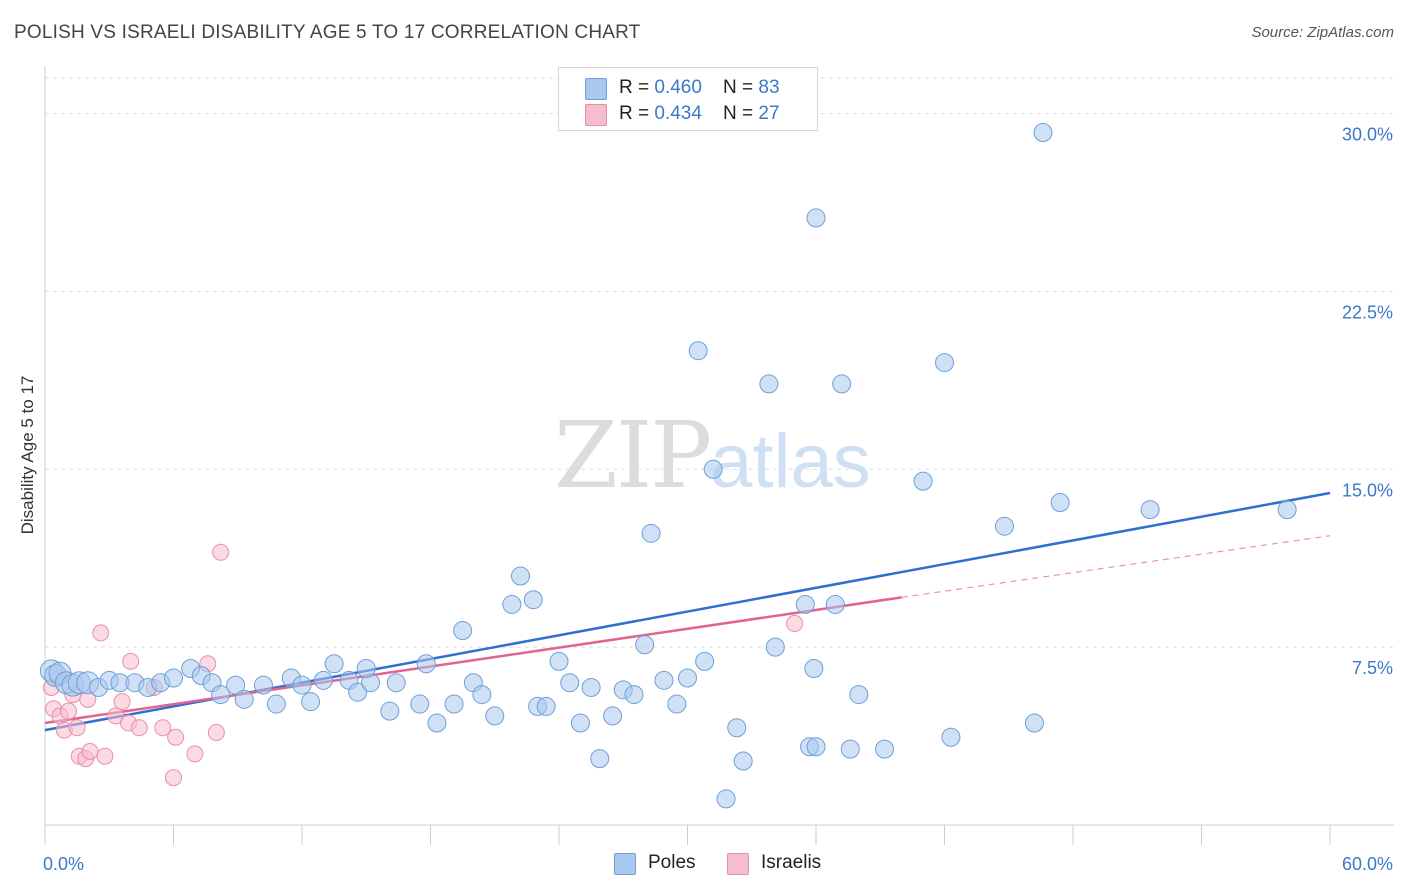  What do you see at coordinates (791, 862) in the screenshot?
I see `bottom-israelis-label: Israelis` at bounding box center [791, 862].